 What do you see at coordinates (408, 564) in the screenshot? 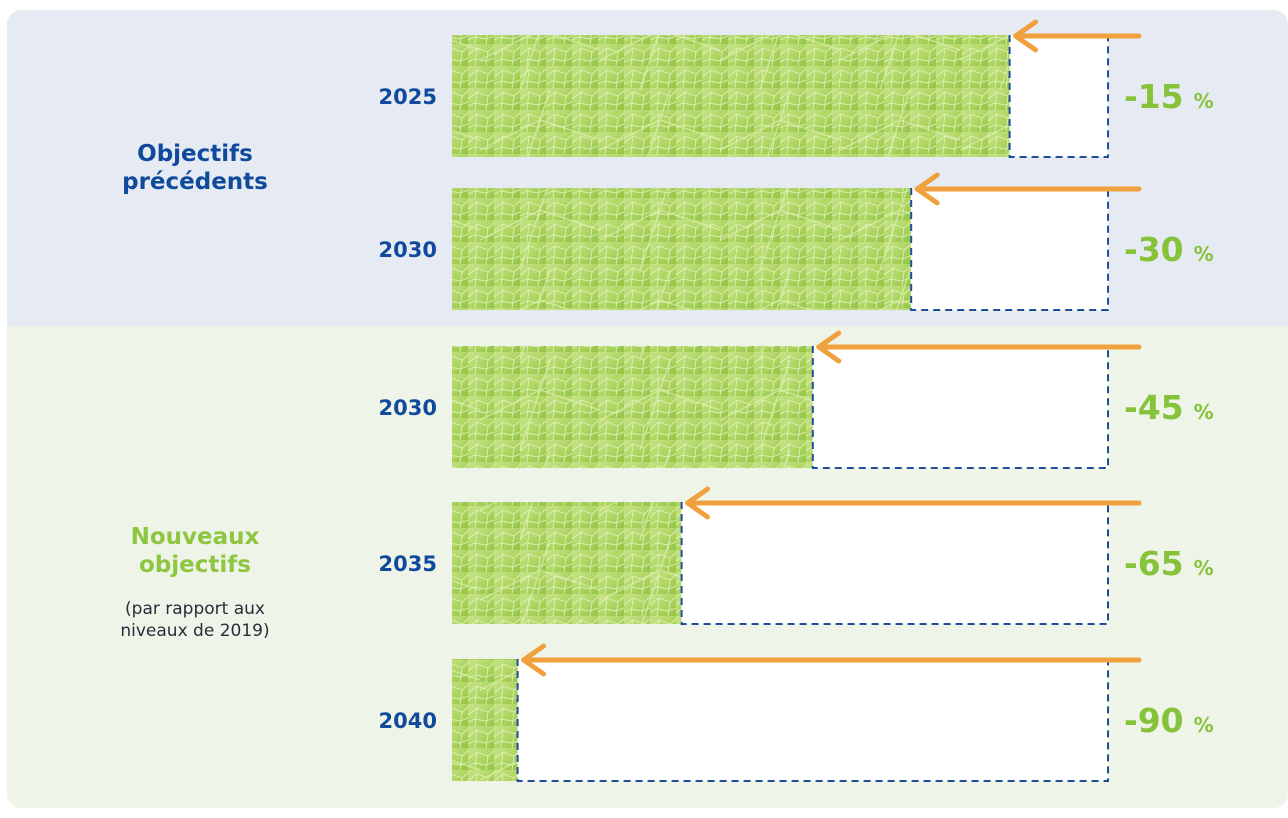
I see `year-label: 2035` at bounding box center [408, 564].